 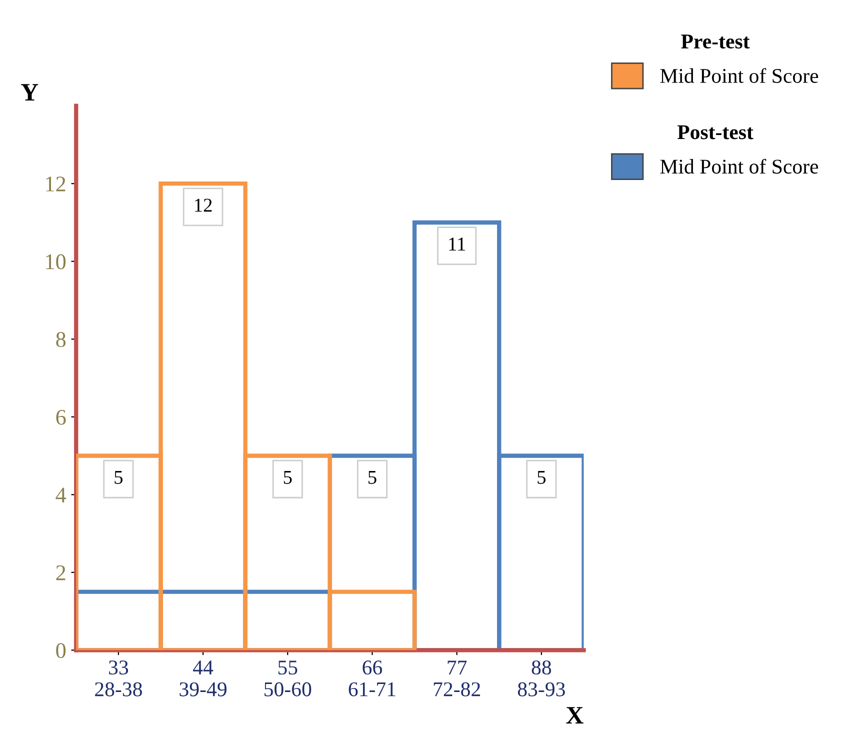 I want to click on x-tick-label: 66 61-71, so click(x=372, y=678).